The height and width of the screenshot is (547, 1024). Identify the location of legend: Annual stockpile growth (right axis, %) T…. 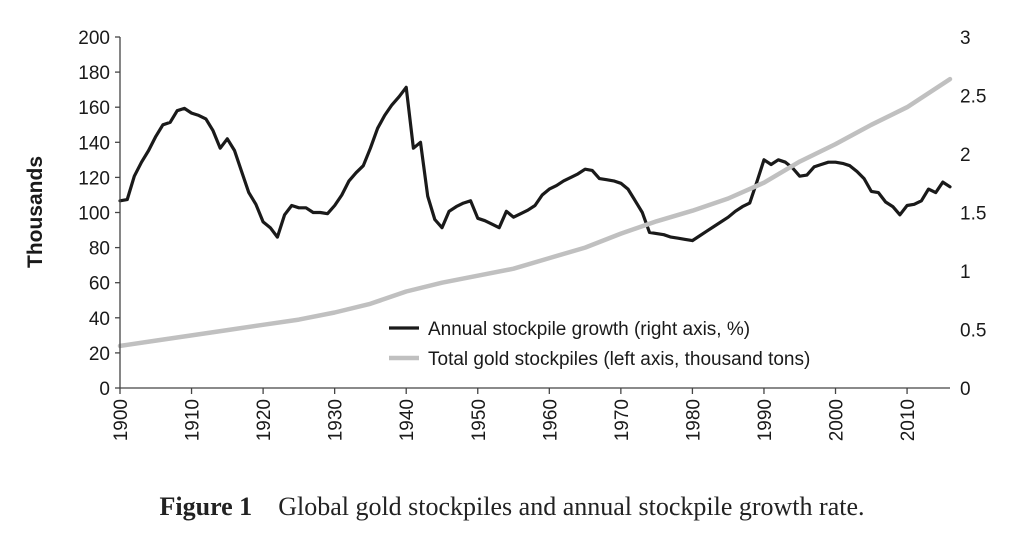
(599, 344).